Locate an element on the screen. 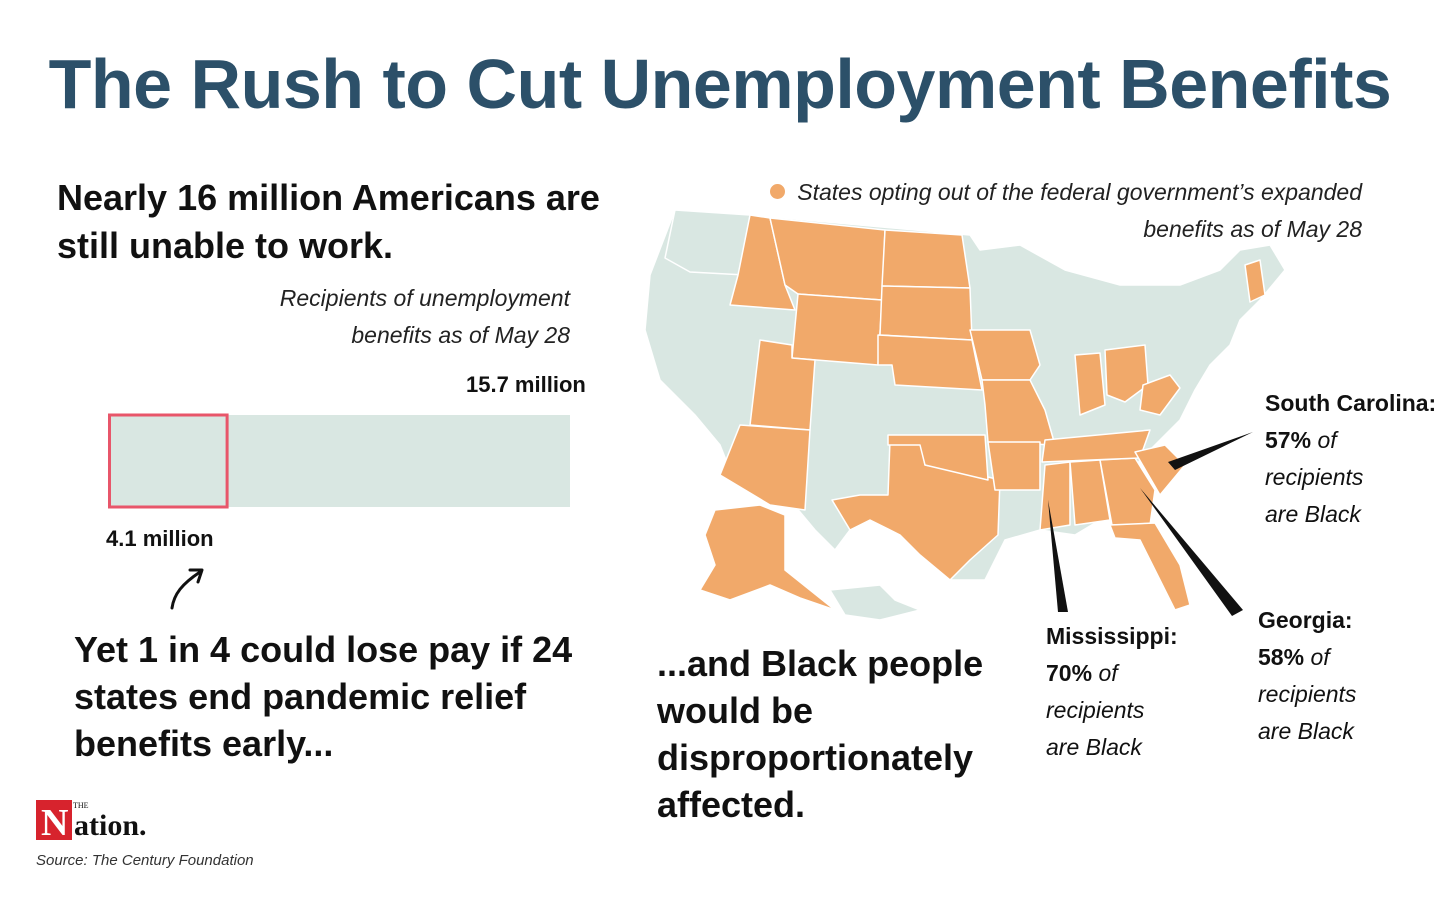 The width and height of the screenshot is (1440, 907). state-arkansas is located at coordinates (1014, 466).